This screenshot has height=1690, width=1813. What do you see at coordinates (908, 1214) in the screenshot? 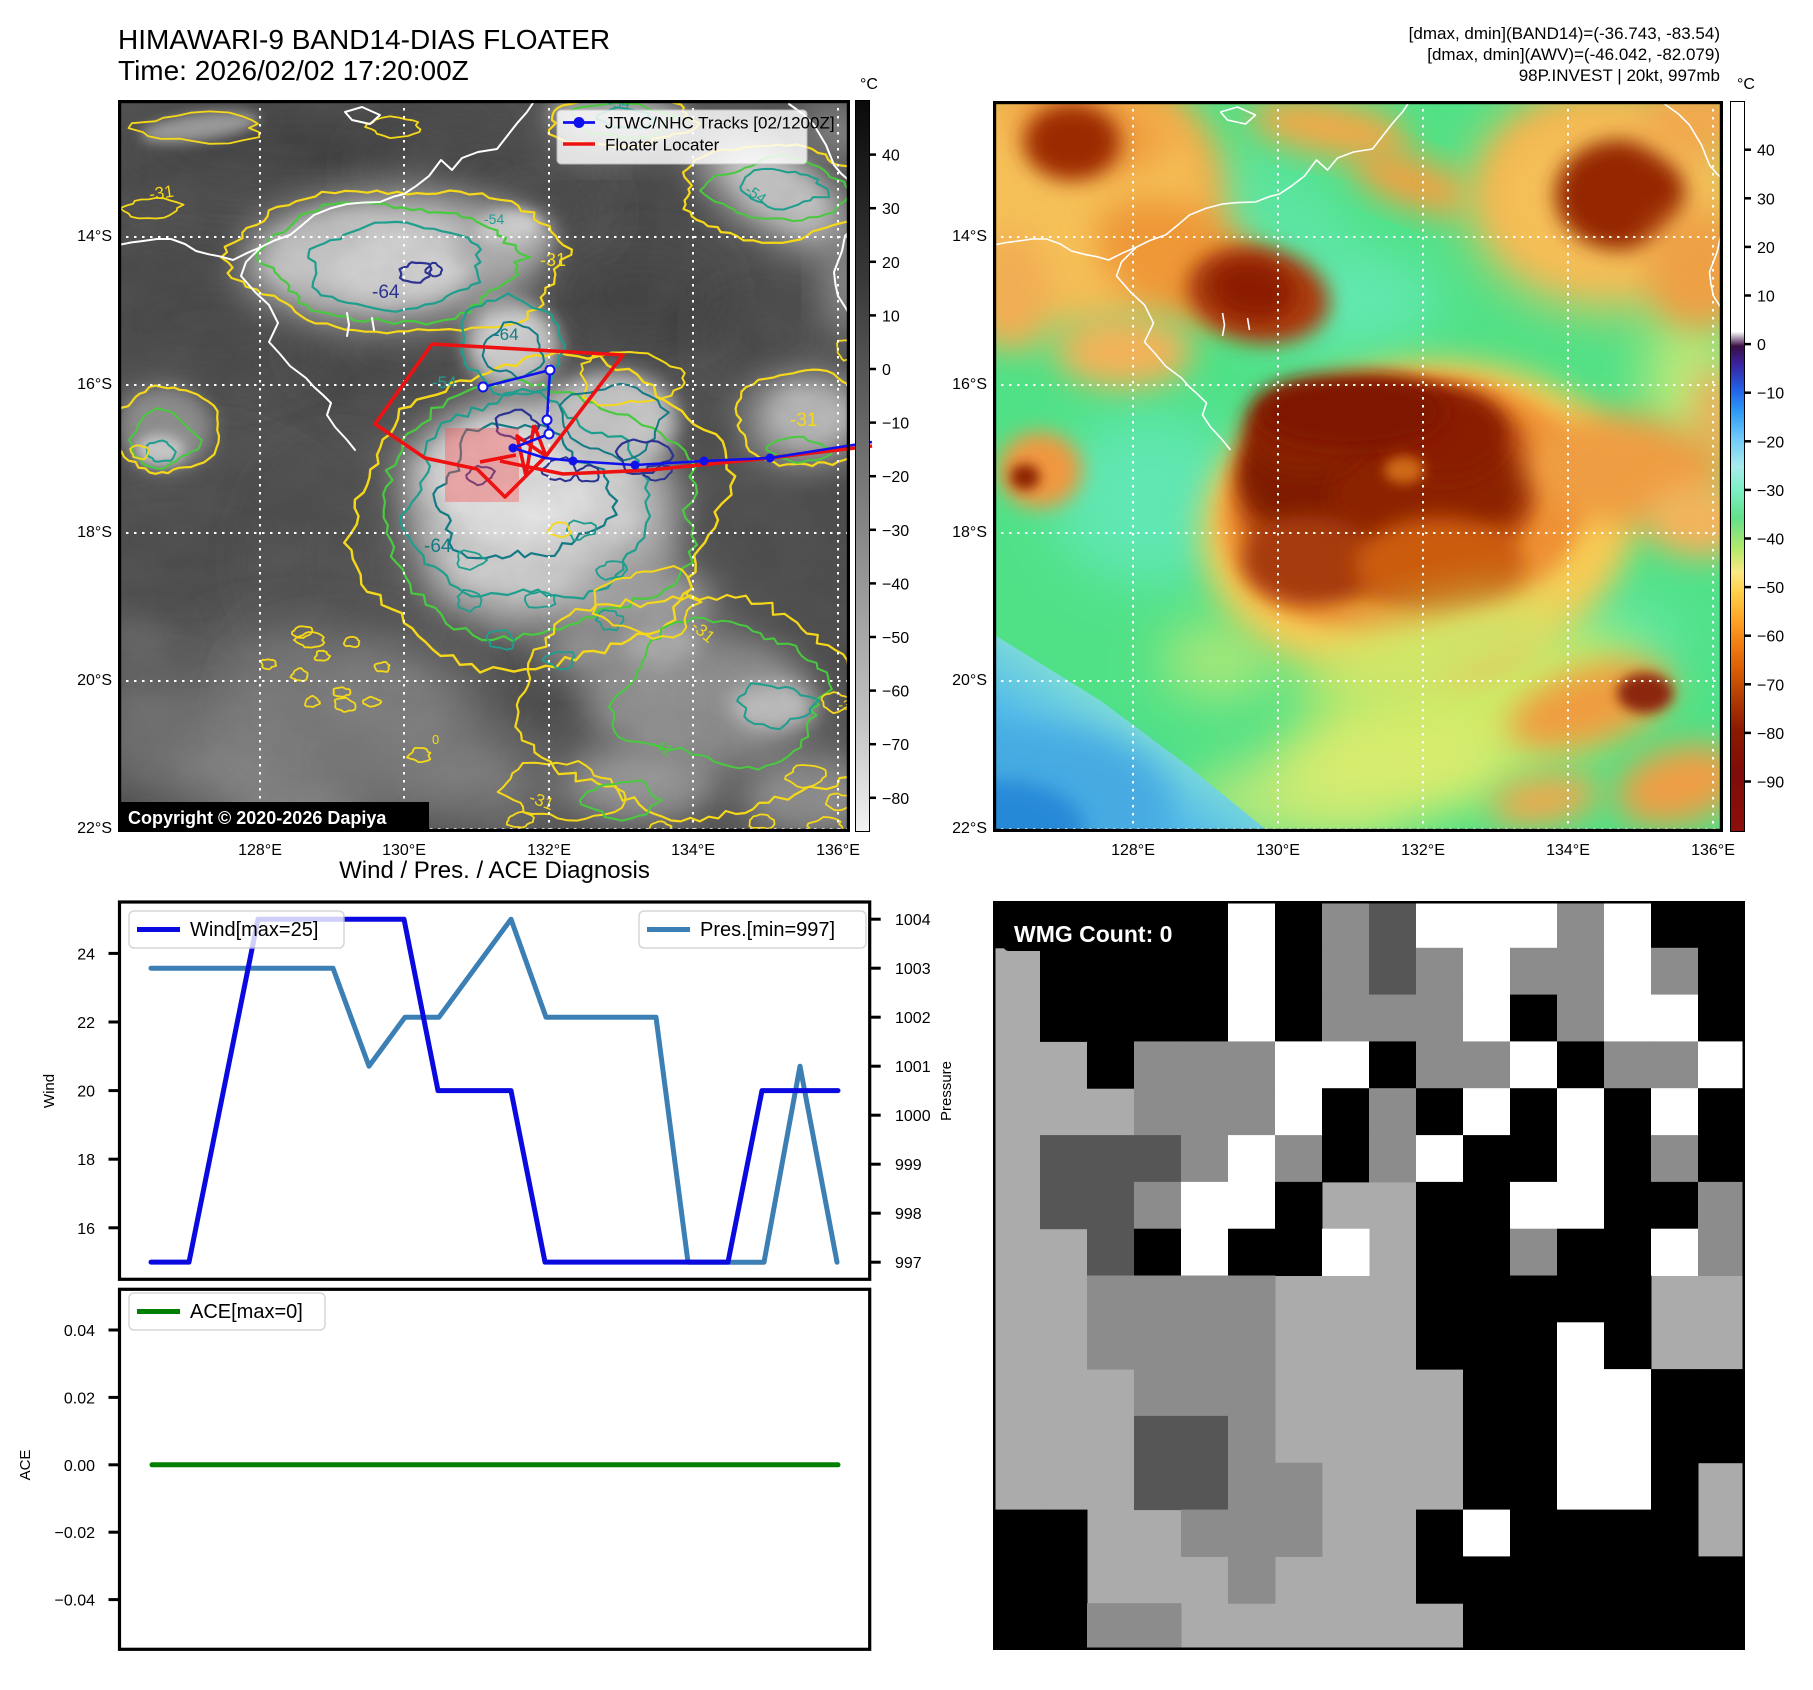
I see `svg-text: 998` at bounding box center [908, 1214].